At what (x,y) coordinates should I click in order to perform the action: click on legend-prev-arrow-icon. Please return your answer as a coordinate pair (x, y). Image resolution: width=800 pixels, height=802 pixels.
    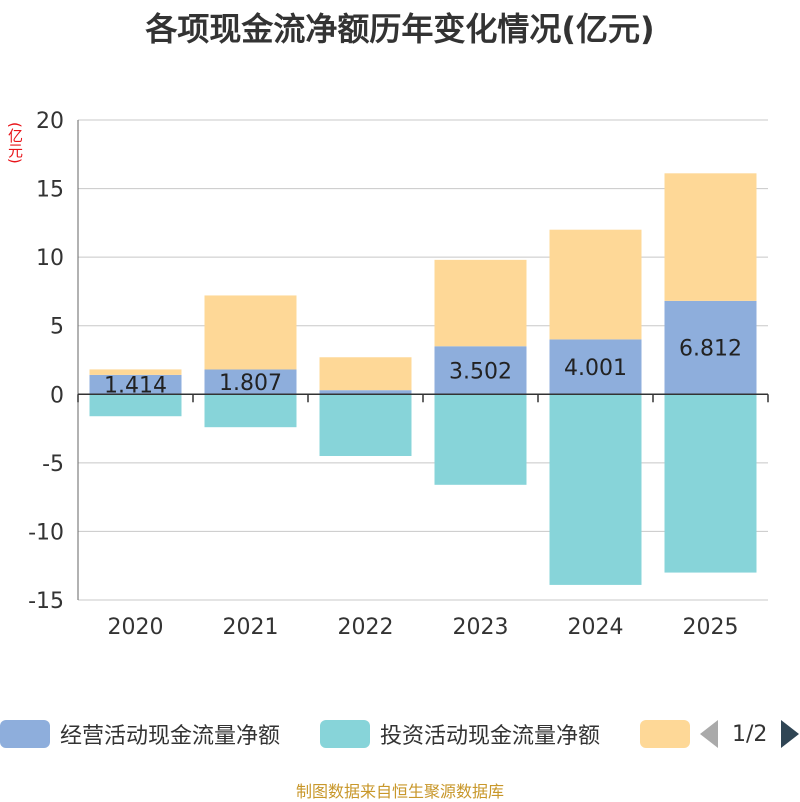
    Looking at the image, I should click on (709, 734).